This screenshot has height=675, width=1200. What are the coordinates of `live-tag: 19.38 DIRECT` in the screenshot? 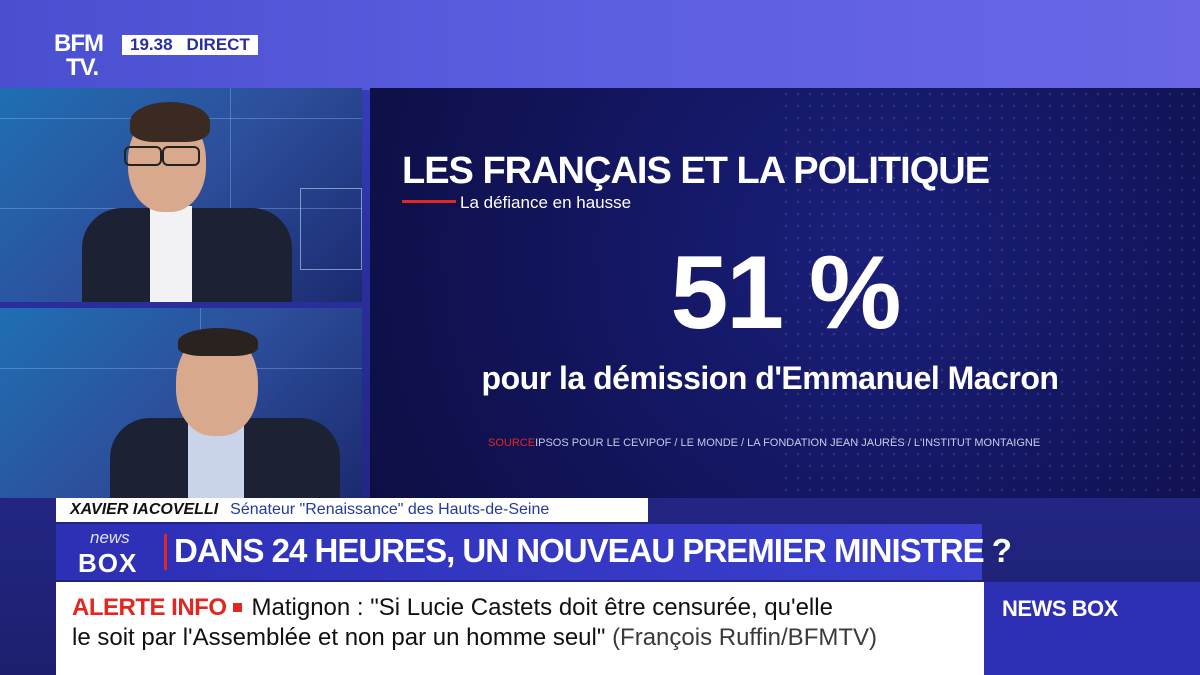 It's located at (190, 45).